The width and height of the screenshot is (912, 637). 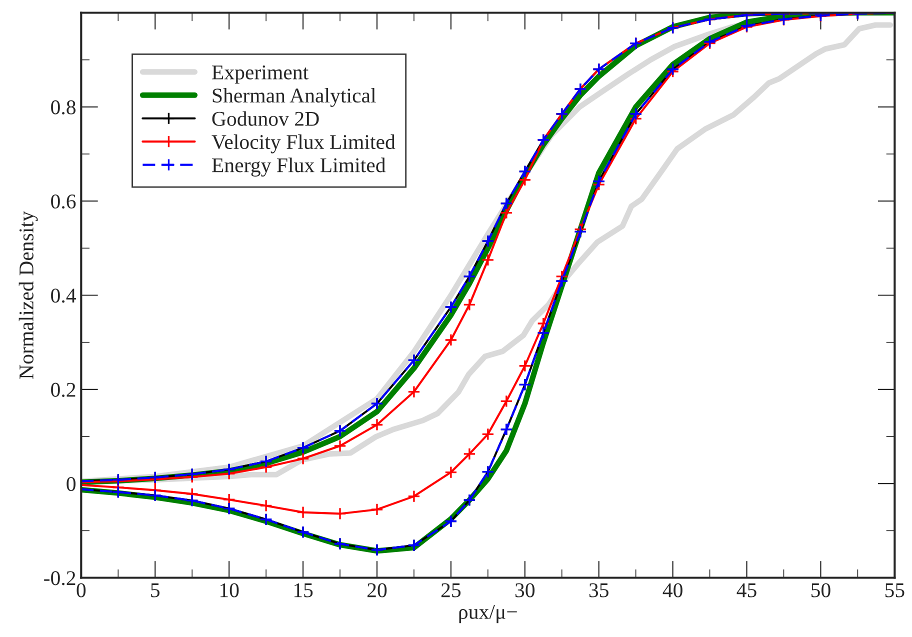 What do you see at coordinates (63, 107) in the screenshot?
I see `y-tick-label: 0.8` at bounding box center [63, 107].